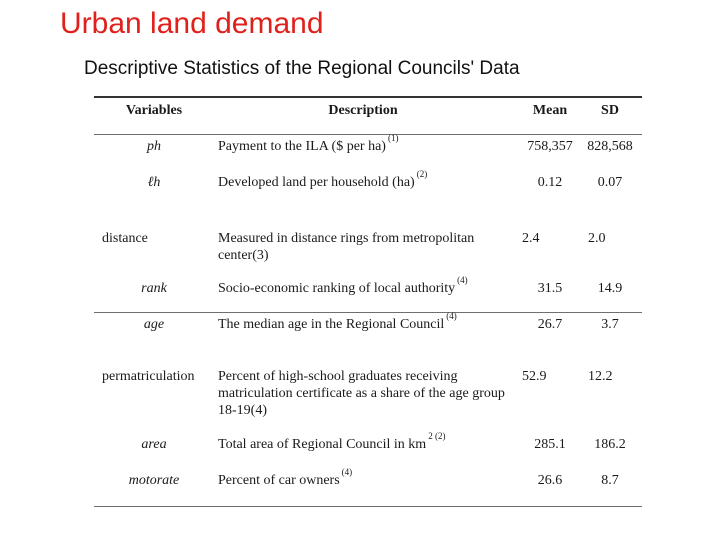 Image resolution: width=720 pixels, height=540 pixels. What do you see at coordinates (610, 110) in the screenshot?
I see `header-sd: SD` at bounding box center [610, 110].